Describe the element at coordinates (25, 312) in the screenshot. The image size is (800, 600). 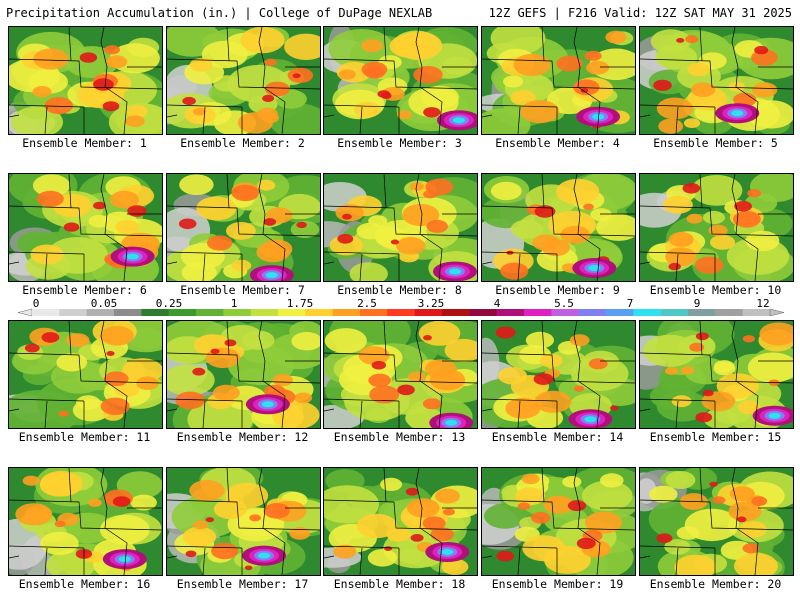
I see `colorbar-min-arrow` at that location.